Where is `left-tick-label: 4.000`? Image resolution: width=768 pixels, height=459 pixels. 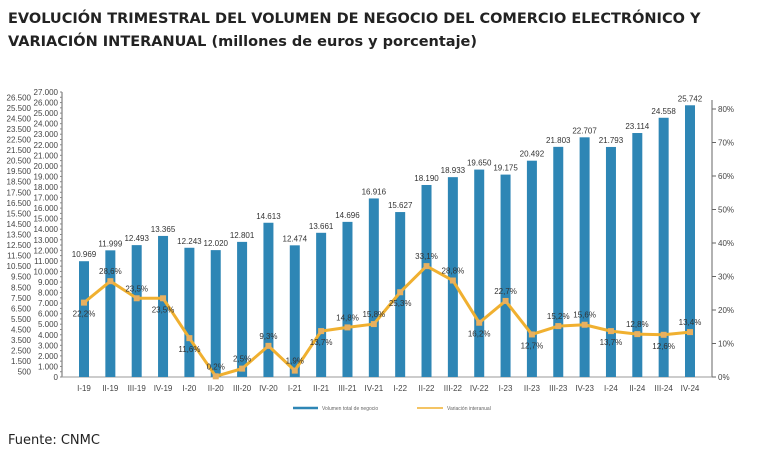 left-tick-label: 4.000 is located at coordinates (48, 335).